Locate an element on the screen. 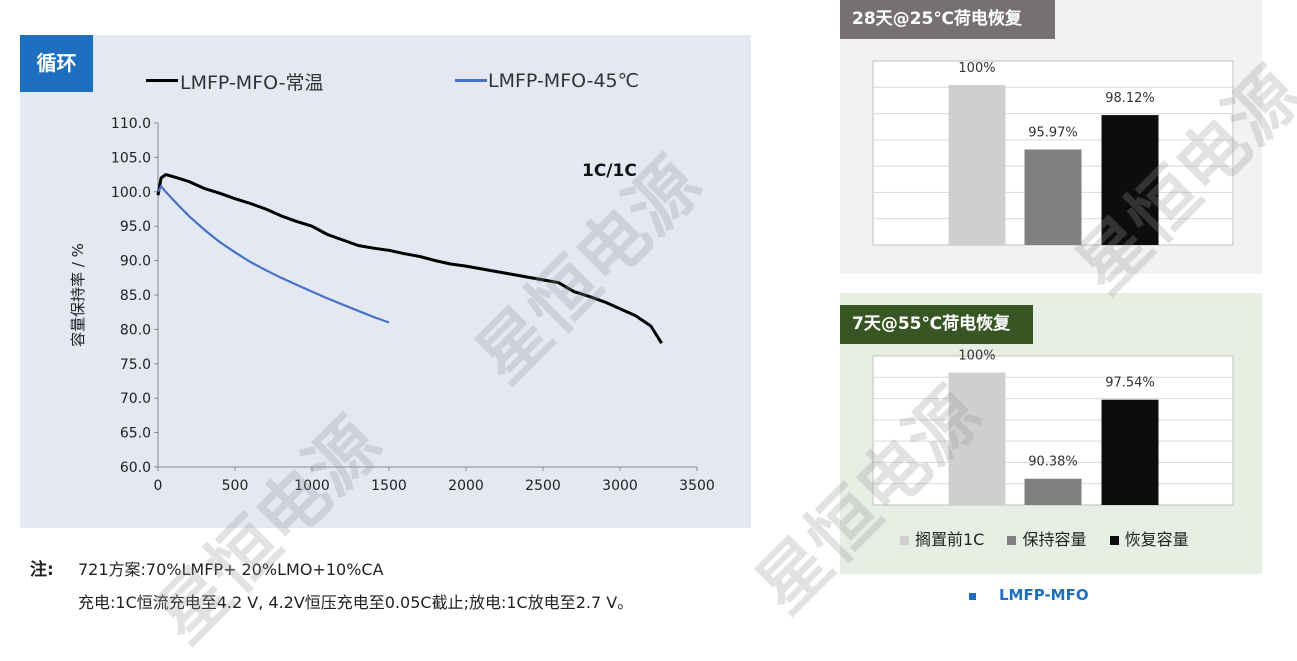 The width and height of the screenshot is (1297, 661). legend-label-recovered: 恢复容量 is located at coordinates (1156, 539).